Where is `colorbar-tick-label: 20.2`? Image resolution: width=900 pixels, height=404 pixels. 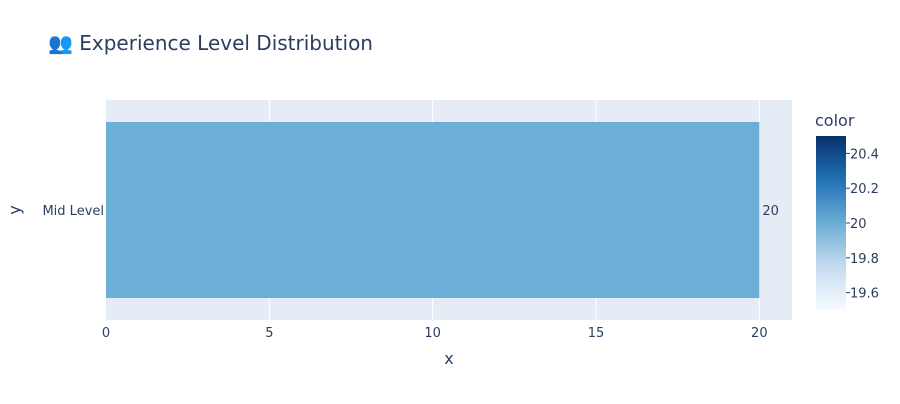
colorbar-tick-label: 20.2 is located at coordinates (864, 189).